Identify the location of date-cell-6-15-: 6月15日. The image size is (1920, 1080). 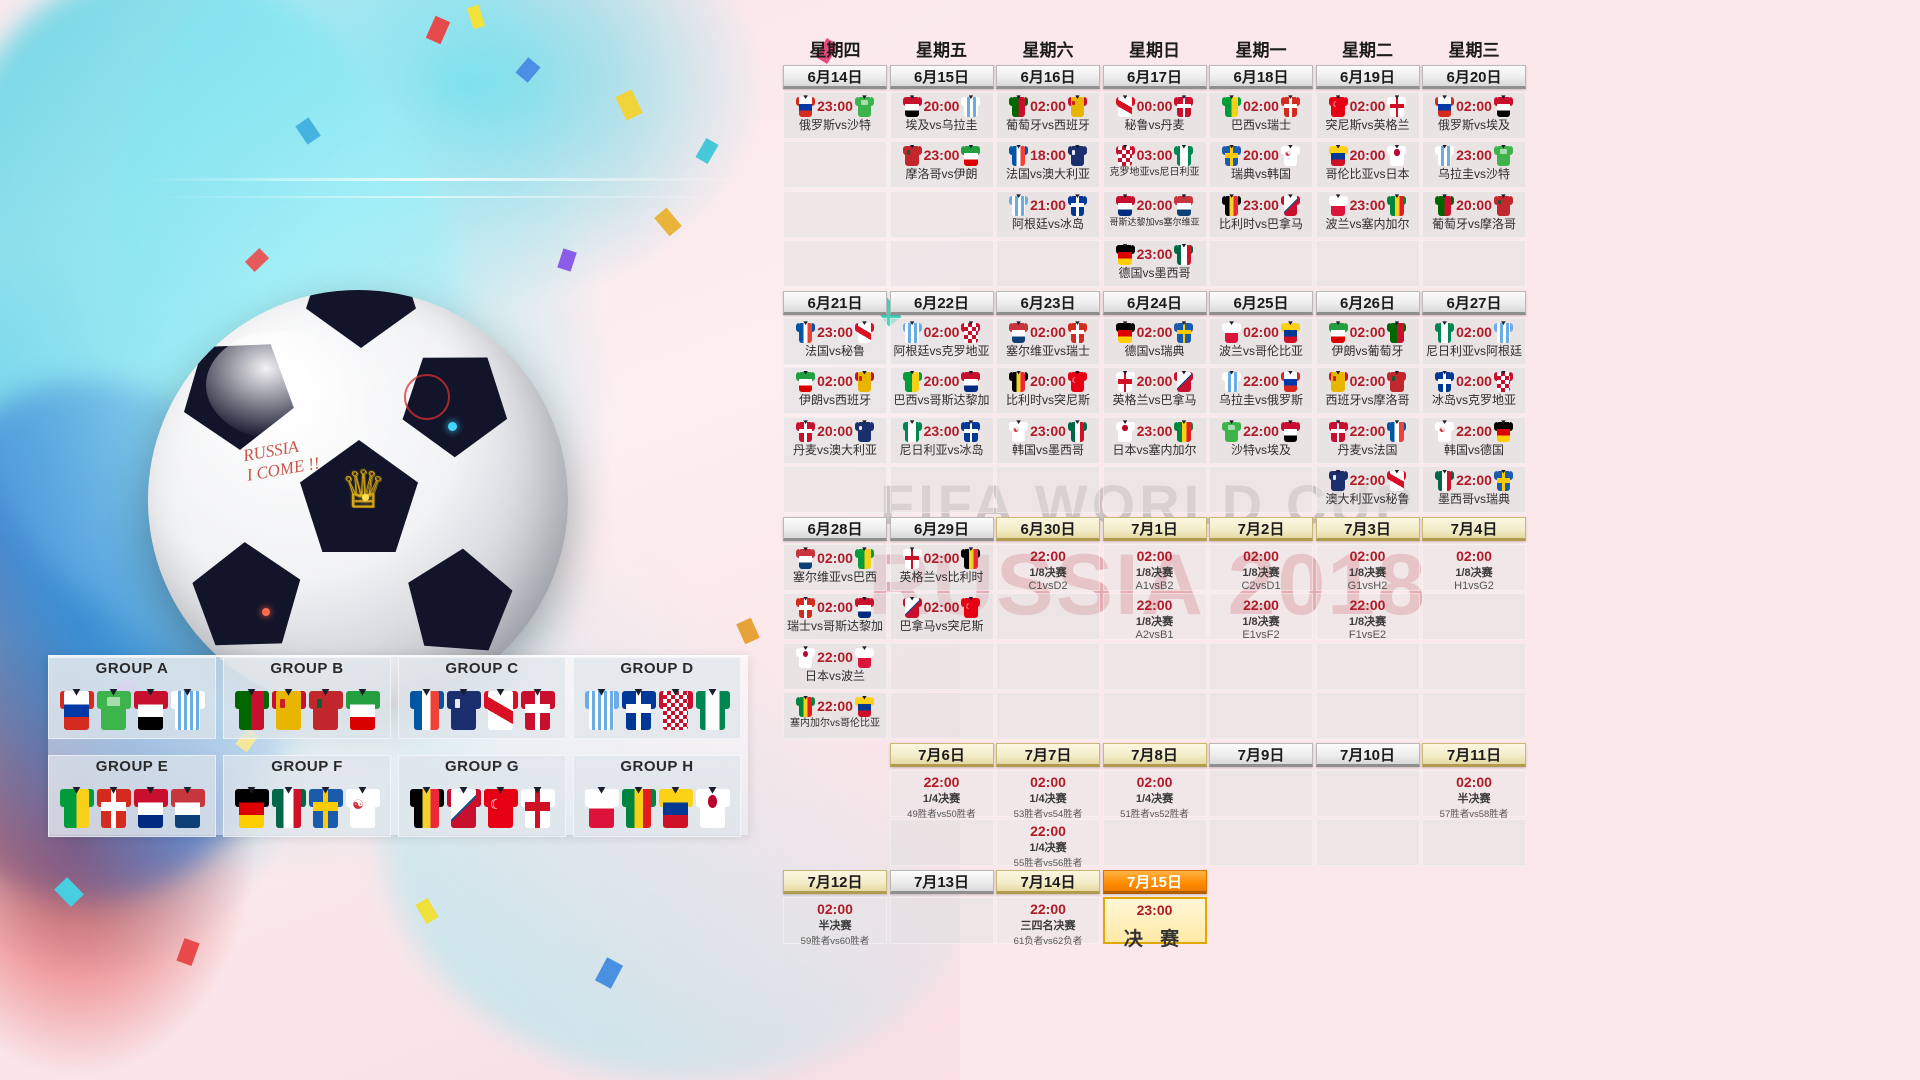
(941, 77).